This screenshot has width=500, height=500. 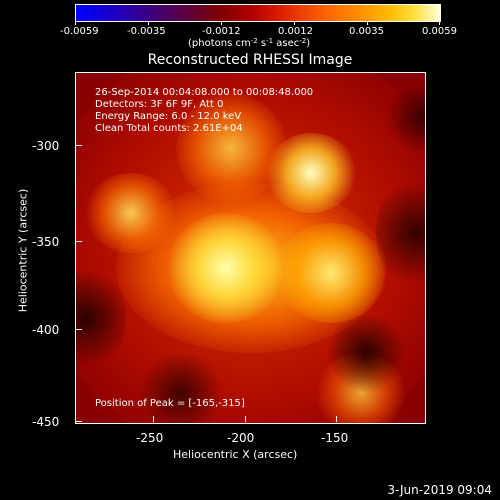 What do you see at coordinates (146, 31) in the screenshot?
I see `colorbar-tick-label: -0.0035` at bounding box center [146, 31].